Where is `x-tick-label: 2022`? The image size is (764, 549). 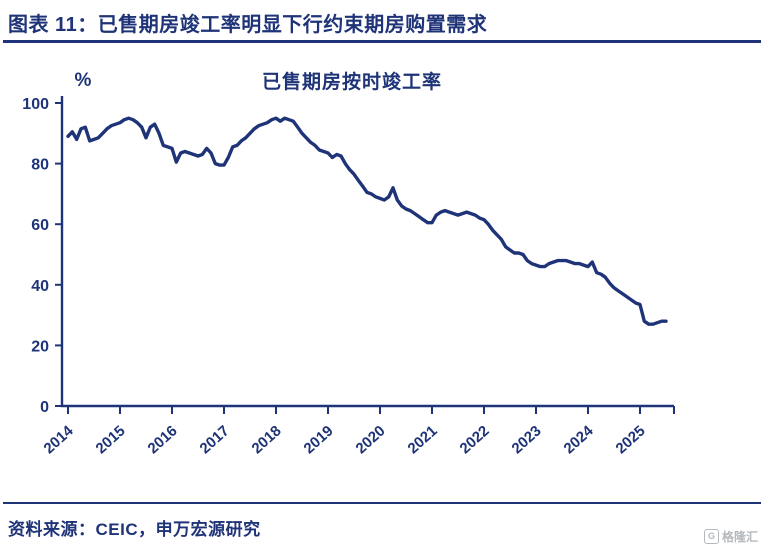
x-tick-label: 2022 is located at coordinates (474, 439).